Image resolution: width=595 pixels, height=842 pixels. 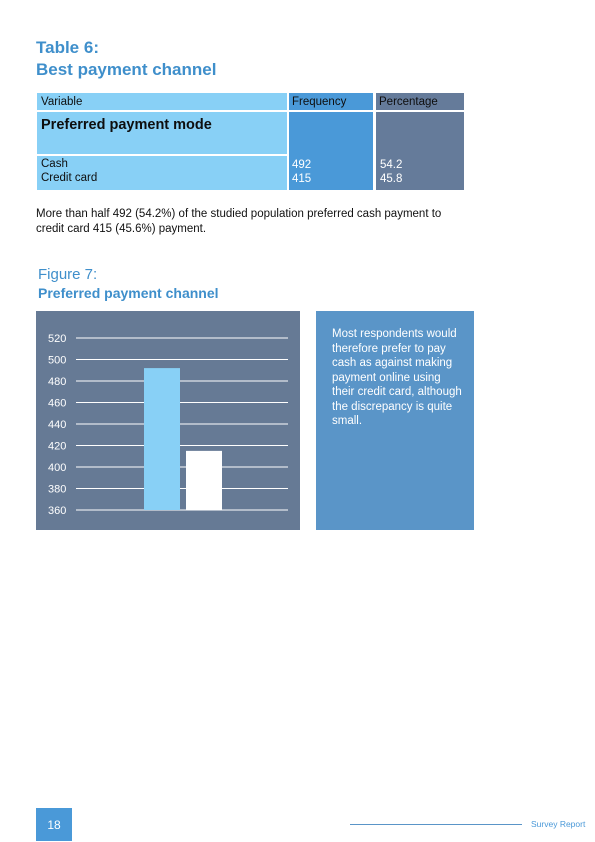 I want to click on y-tick-label: 380, so click(x=57, y=490).